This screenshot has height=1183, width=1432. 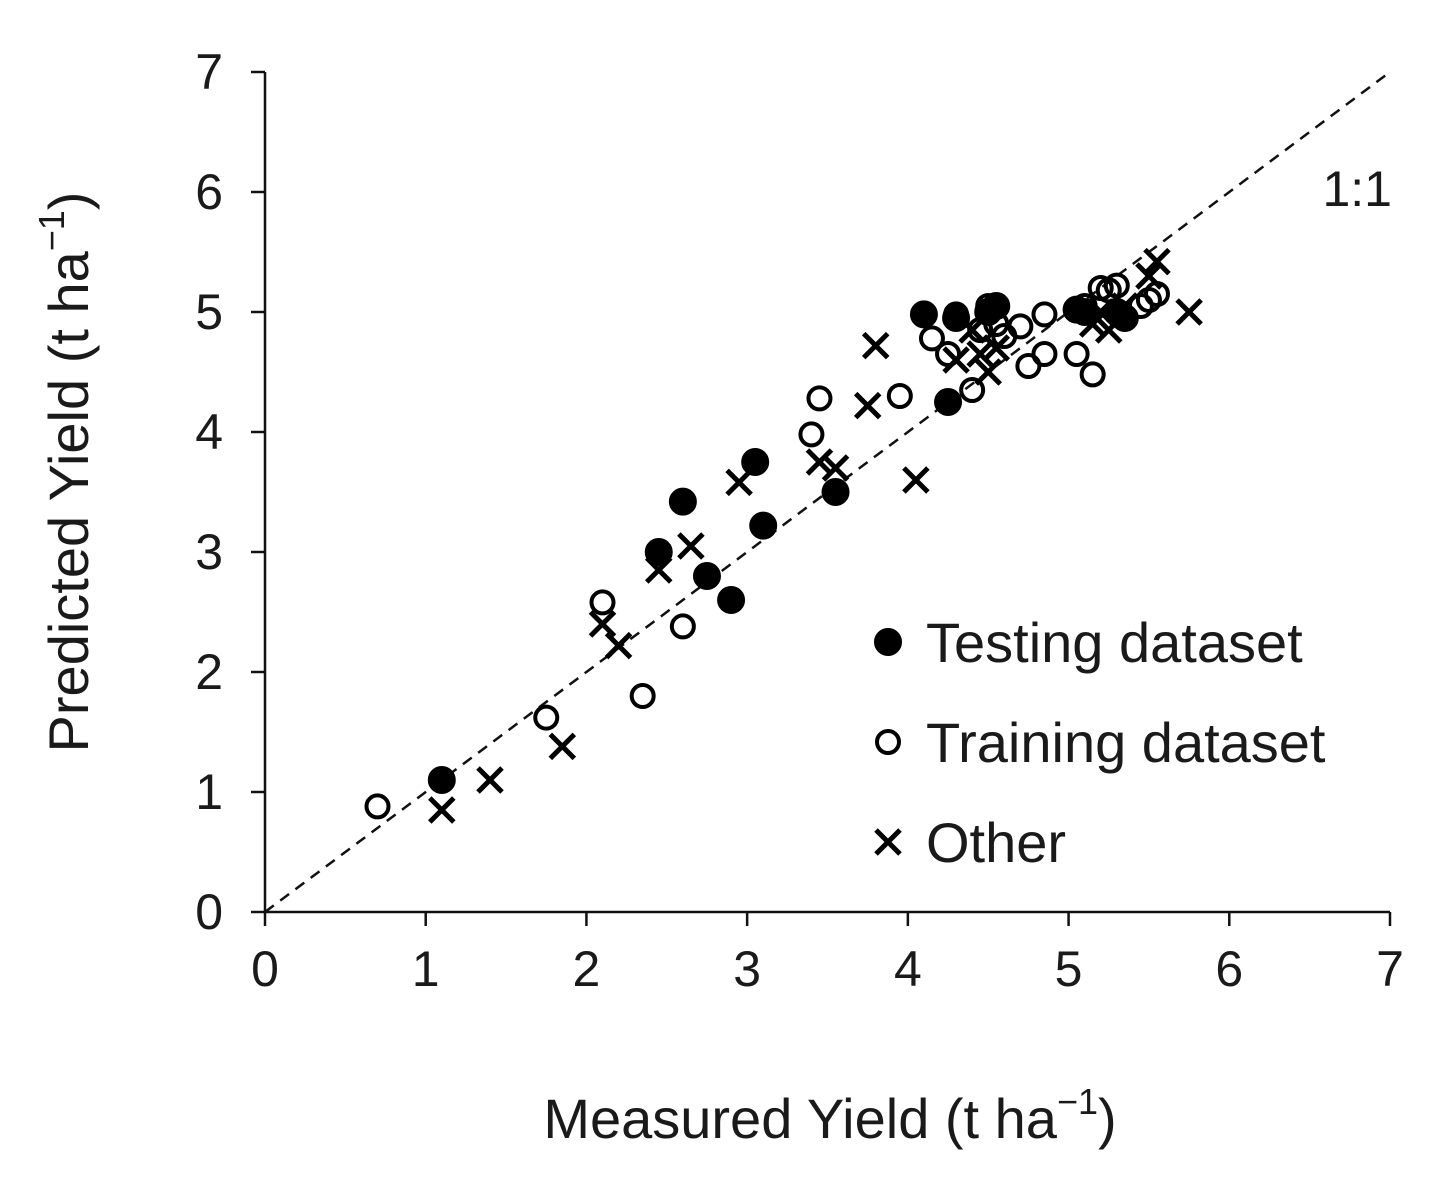 What do you see at coordinates (1077, 1101) in the screenshot?
I see `x-axis-title-superscript: −1` at bounding box center [1077, 1101].